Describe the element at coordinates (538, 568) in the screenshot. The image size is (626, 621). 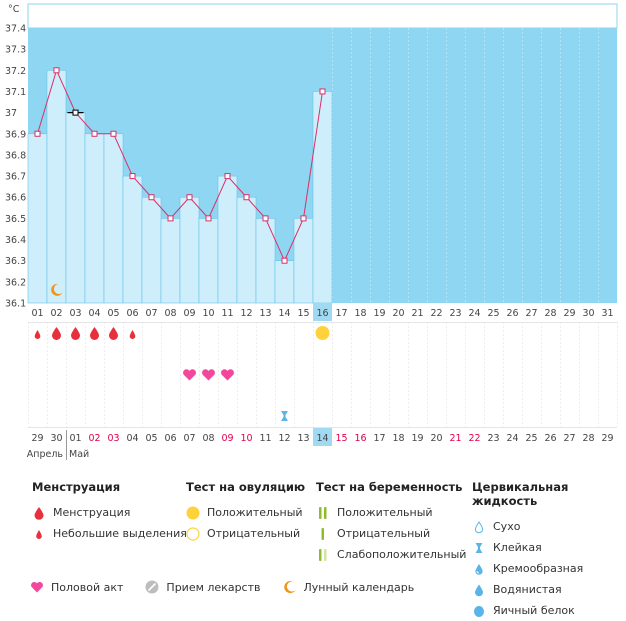
I see `legend-label: Кремообразная` at that location.